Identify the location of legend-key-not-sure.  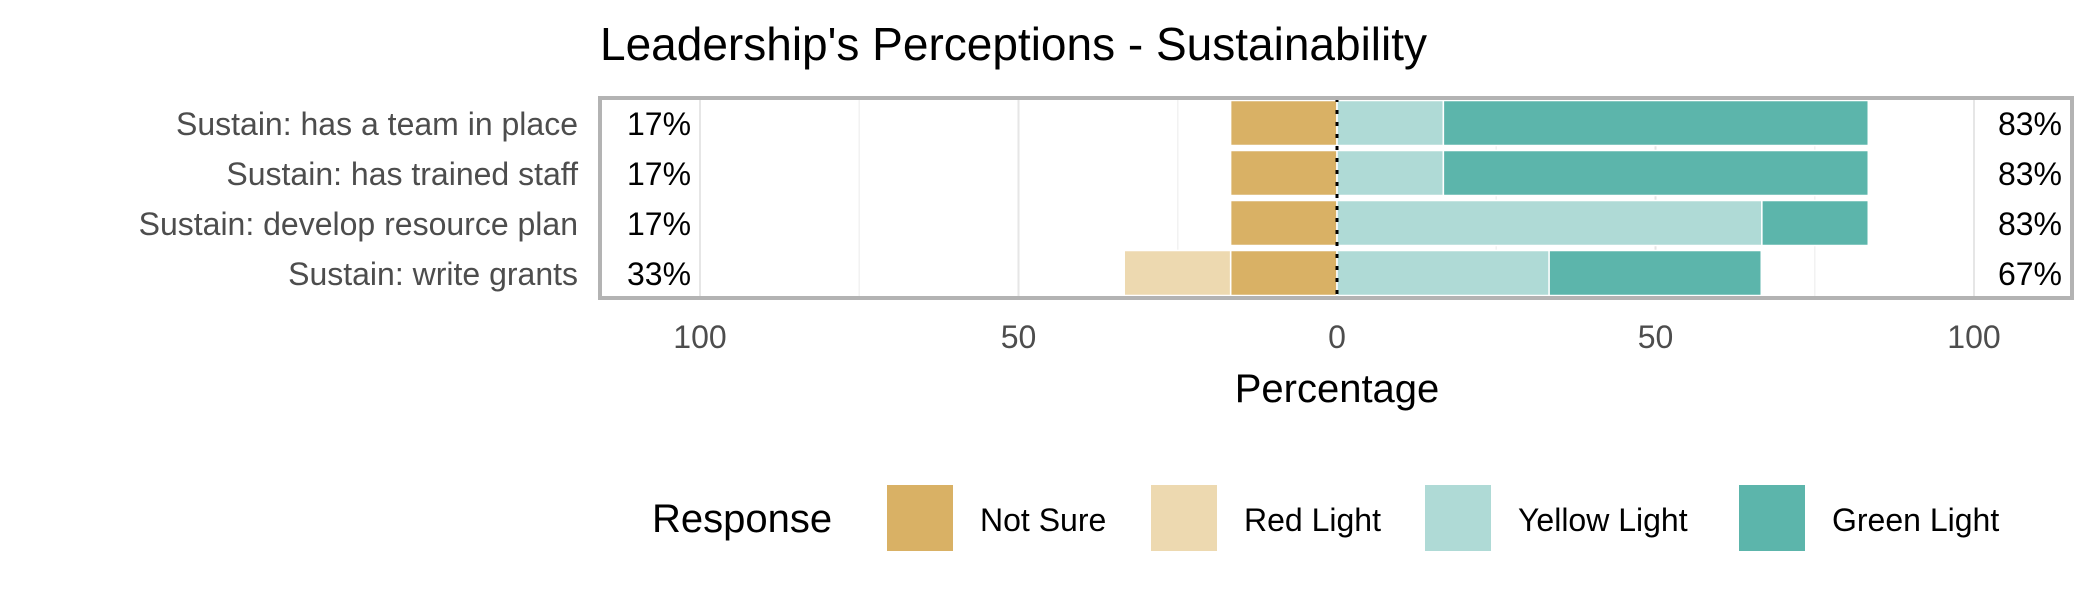
(920, 518).